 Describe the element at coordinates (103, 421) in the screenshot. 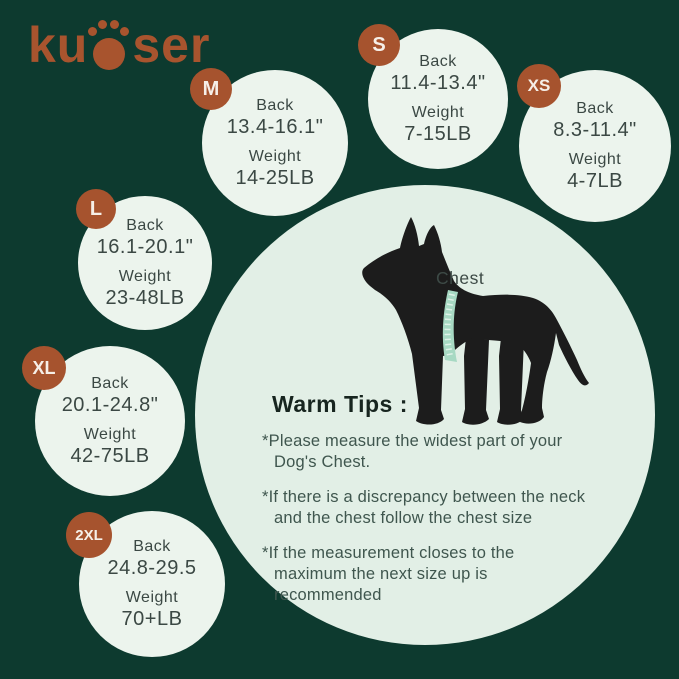

I see `size-circle-xl: XL Back 20.1-24.8" Weight 42-75LB` at that location.